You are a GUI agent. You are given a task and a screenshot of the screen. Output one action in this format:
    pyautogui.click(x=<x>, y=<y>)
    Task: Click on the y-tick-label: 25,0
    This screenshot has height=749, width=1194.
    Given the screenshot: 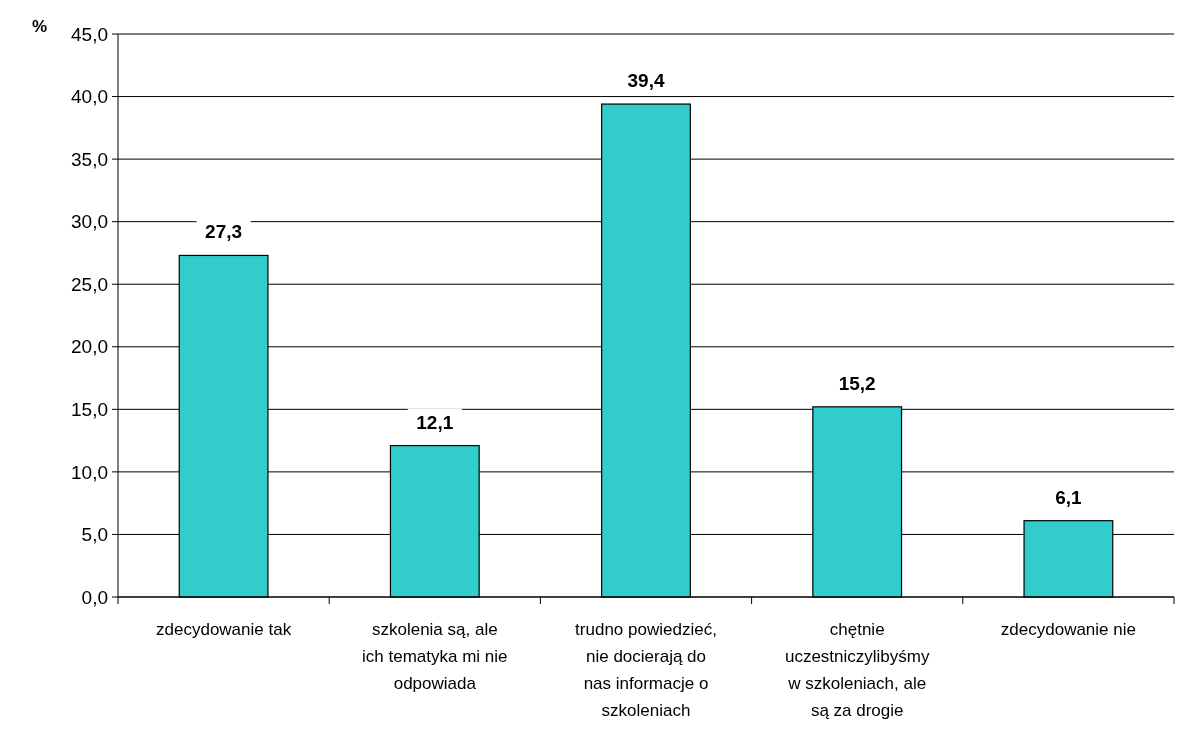 What is the action you would take?
    pyautogui.click(x=89, y=284)
    